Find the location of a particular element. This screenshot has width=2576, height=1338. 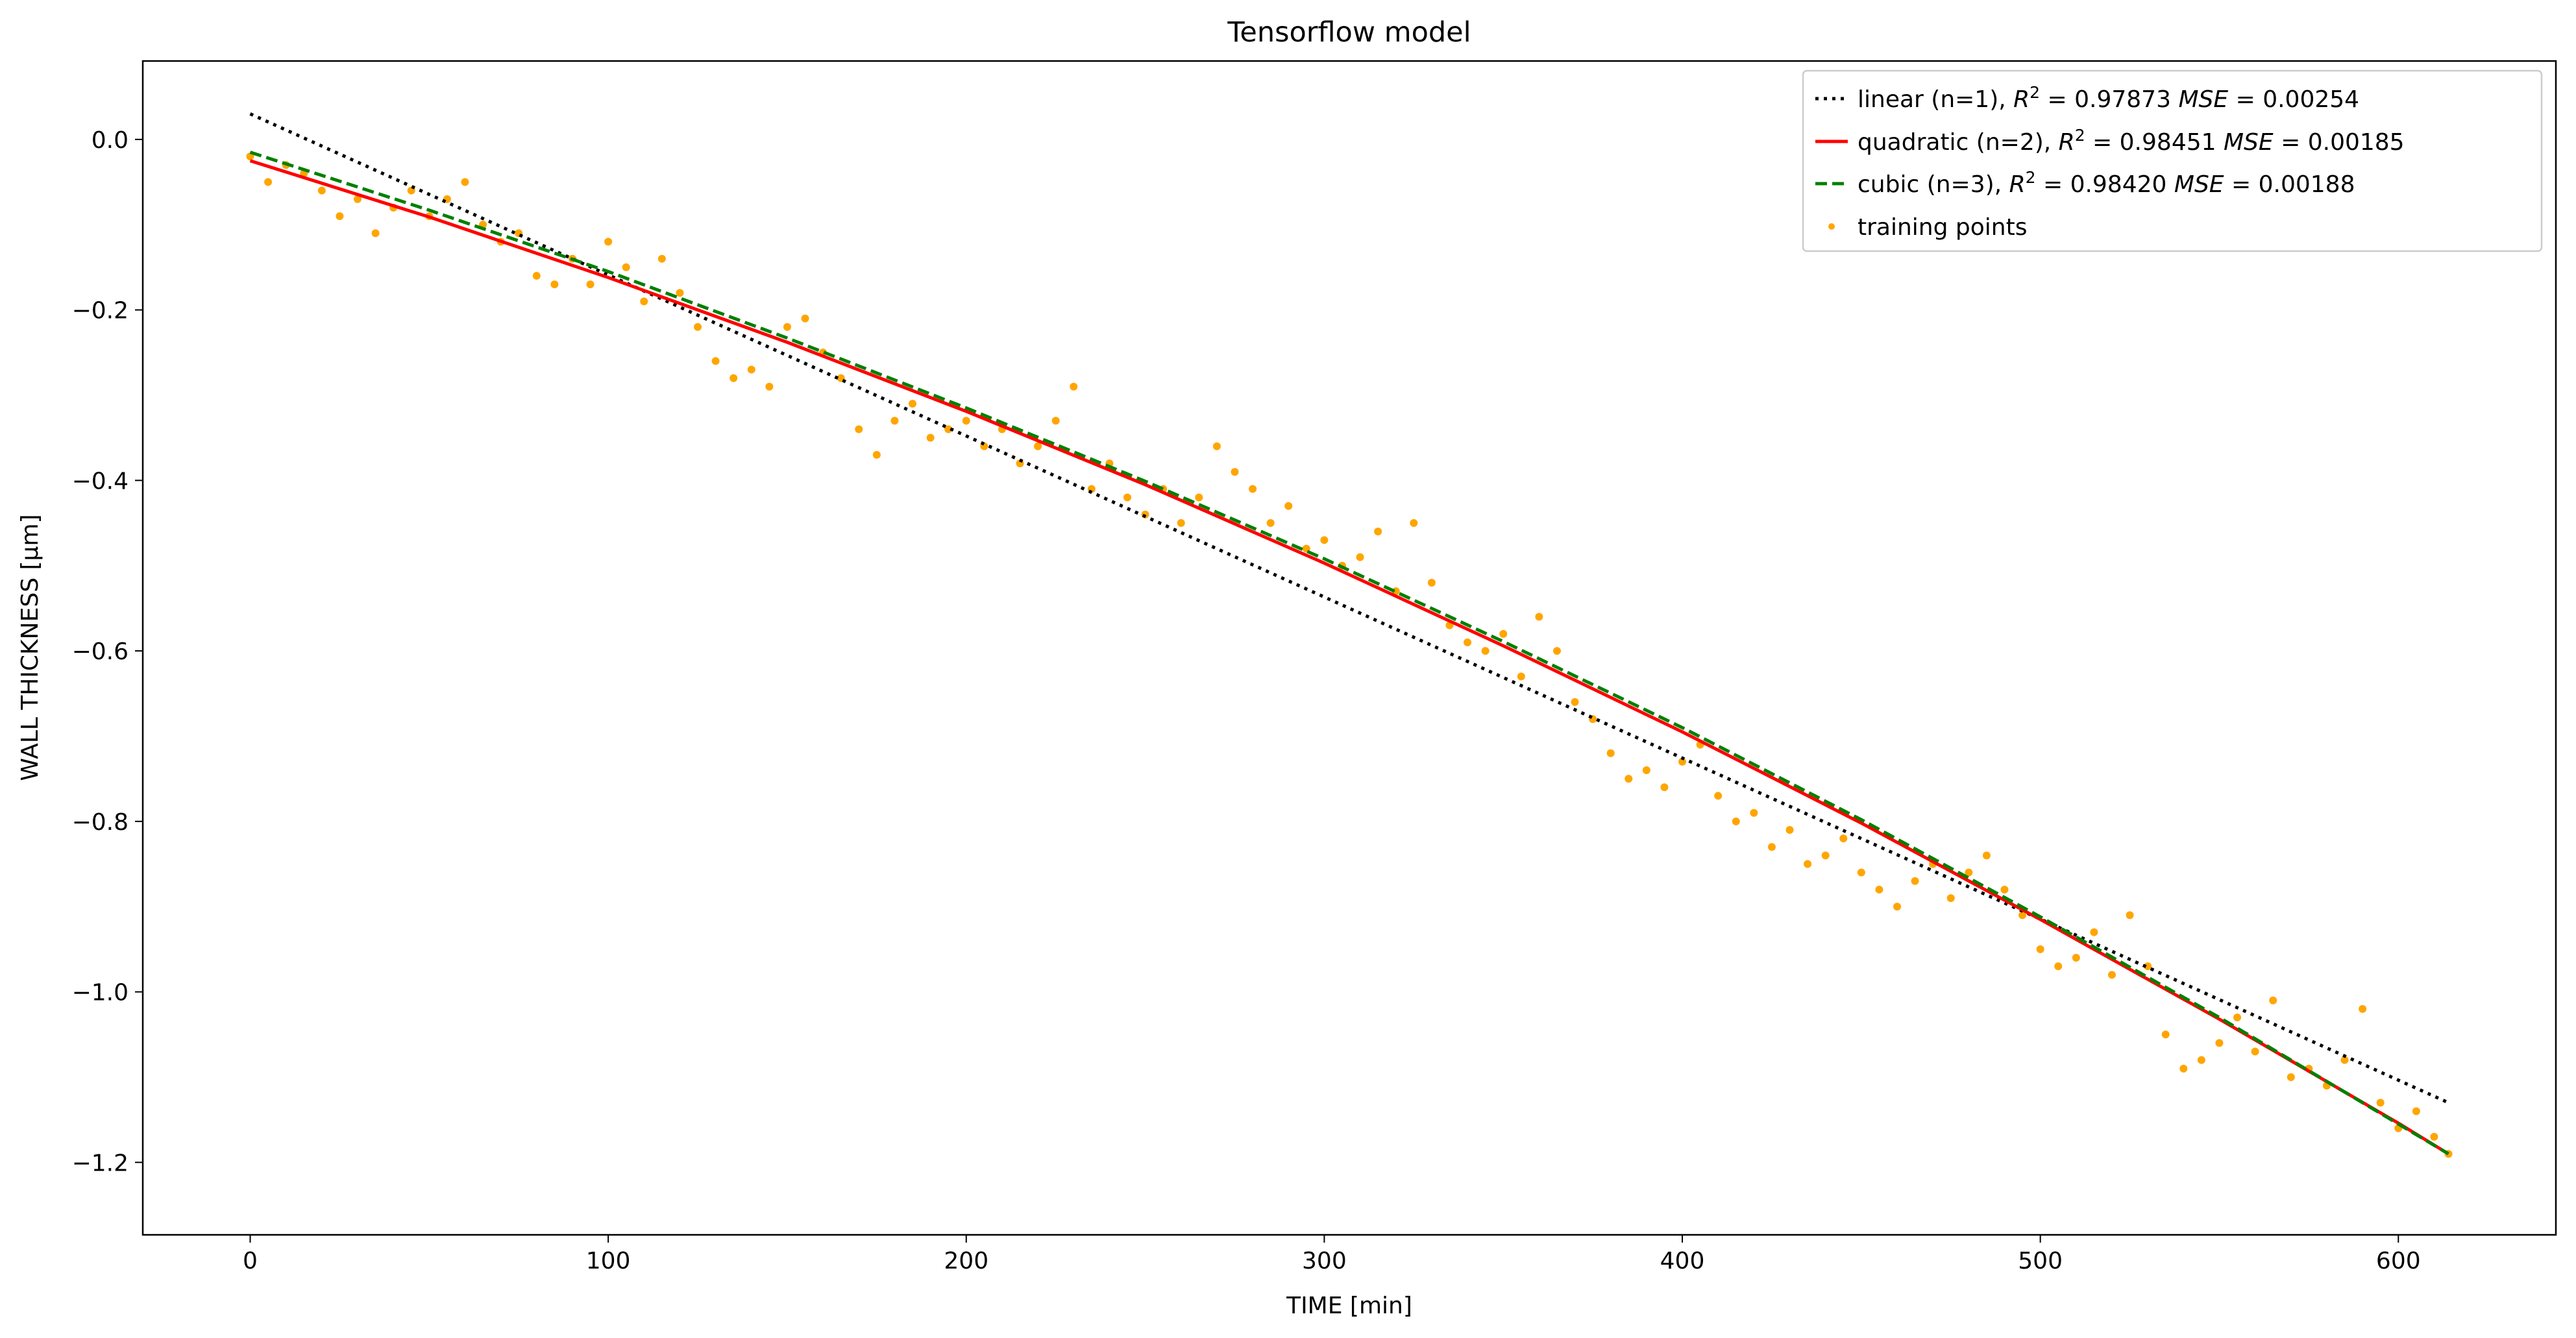

y-tick-label: −0.4 is located at coordinates (100, 481).